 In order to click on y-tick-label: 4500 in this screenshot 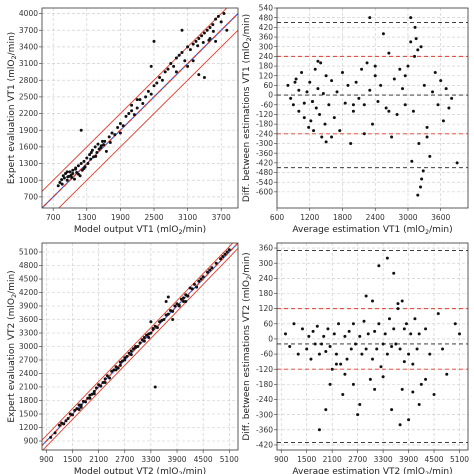, I will do `click(28, 279)`.